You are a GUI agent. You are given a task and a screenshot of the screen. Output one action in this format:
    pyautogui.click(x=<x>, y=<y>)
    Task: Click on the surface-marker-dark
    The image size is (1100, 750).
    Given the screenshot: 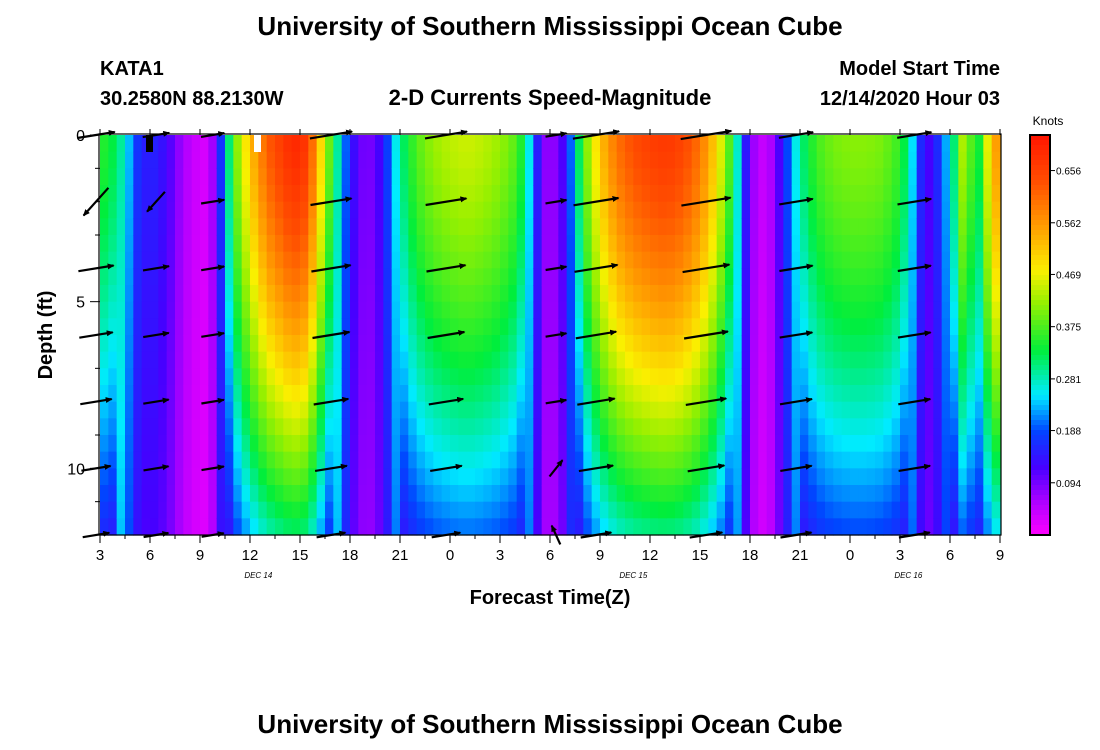 What is the action you would take?
    pyautogui.click(x=149, y=143)
    